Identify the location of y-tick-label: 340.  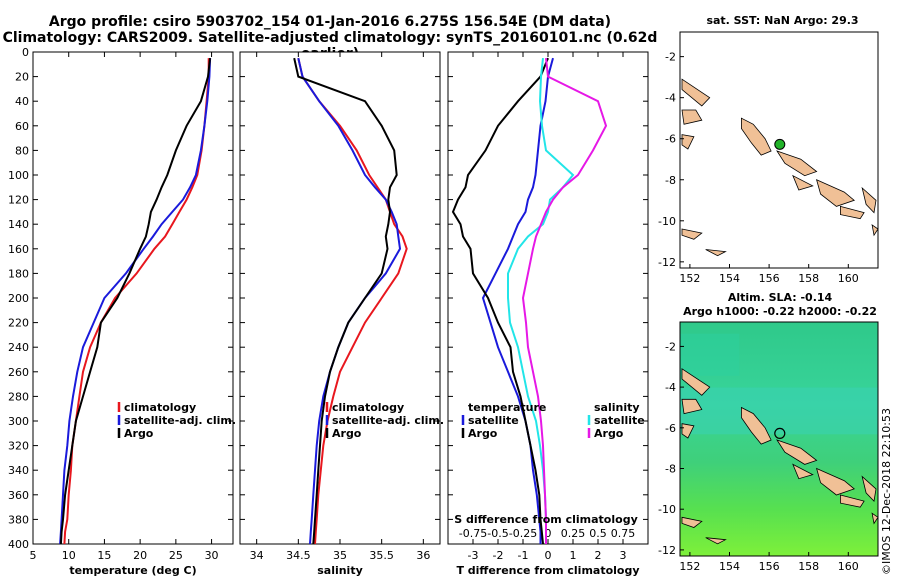
(18, 470).